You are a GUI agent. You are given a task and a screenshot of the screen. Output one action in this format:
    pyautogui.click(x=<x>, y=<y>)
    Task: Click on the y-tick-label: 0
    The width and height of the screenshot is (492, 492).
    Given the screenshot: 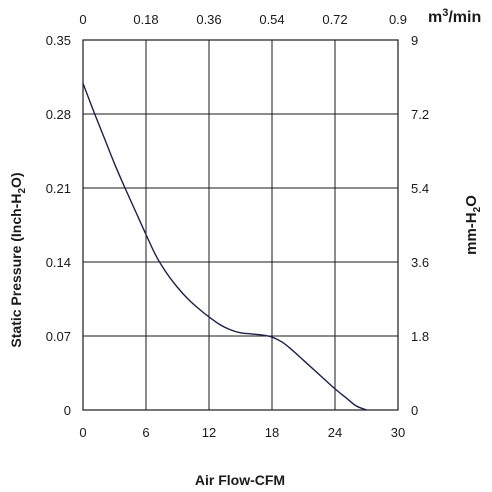 What is the action you would take?
    pyautogui.click(x=67, y=410)
    